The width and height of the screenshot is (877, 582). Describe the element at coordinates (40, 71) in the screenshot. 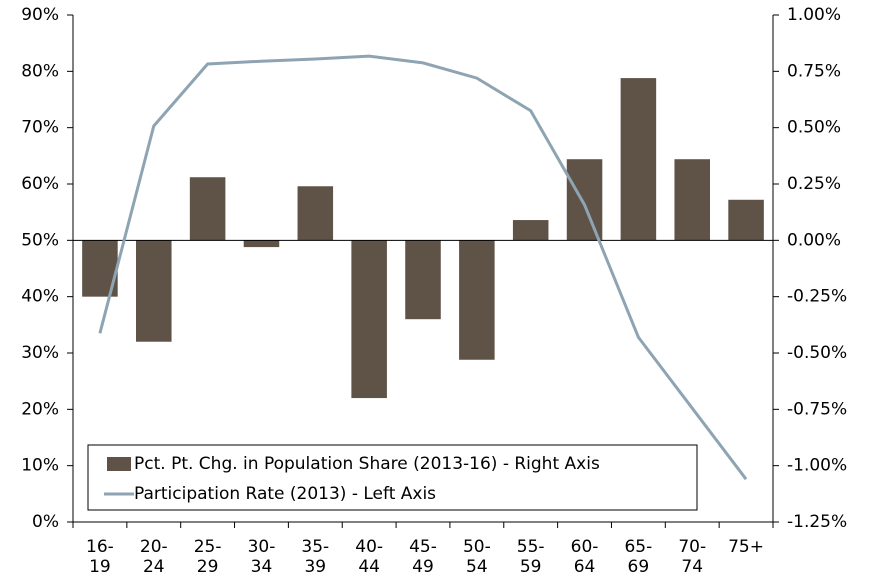

I see `y-tick-label: 80%` at that location.